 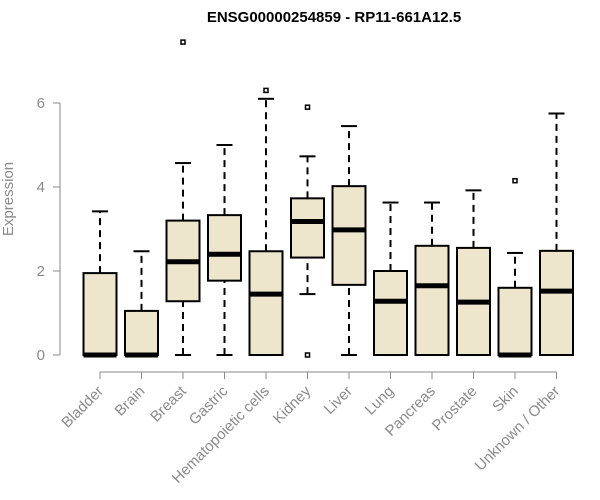 I want to click on x-tick-label: Lung, so click(x=380, y=401).